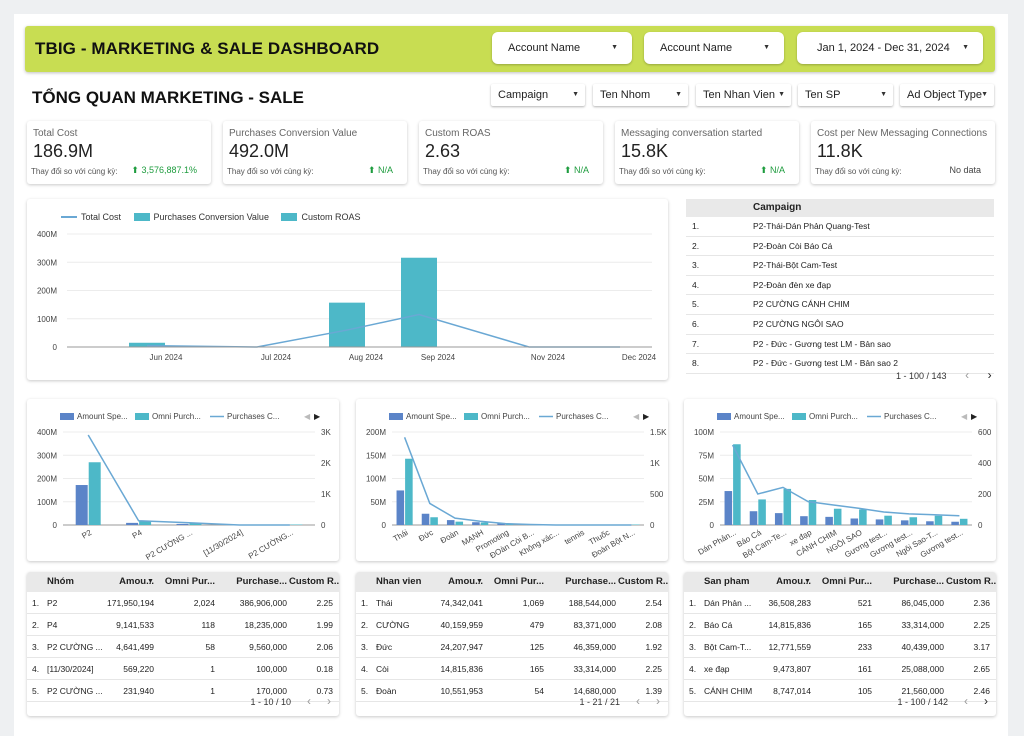  I want to click on dashboard-title: TBIG - MARKETING & SALE DASHBOARD, so click(207, 48).